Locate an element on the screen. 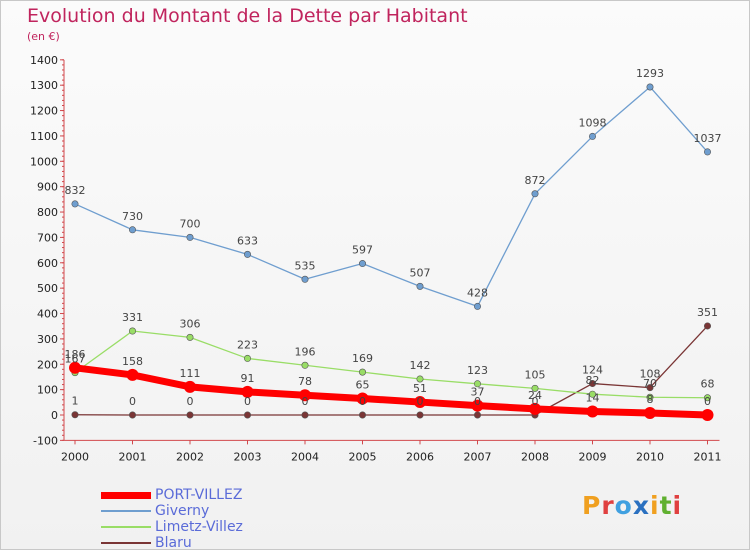  data-label: 123 is located at coordinates (477, 370).